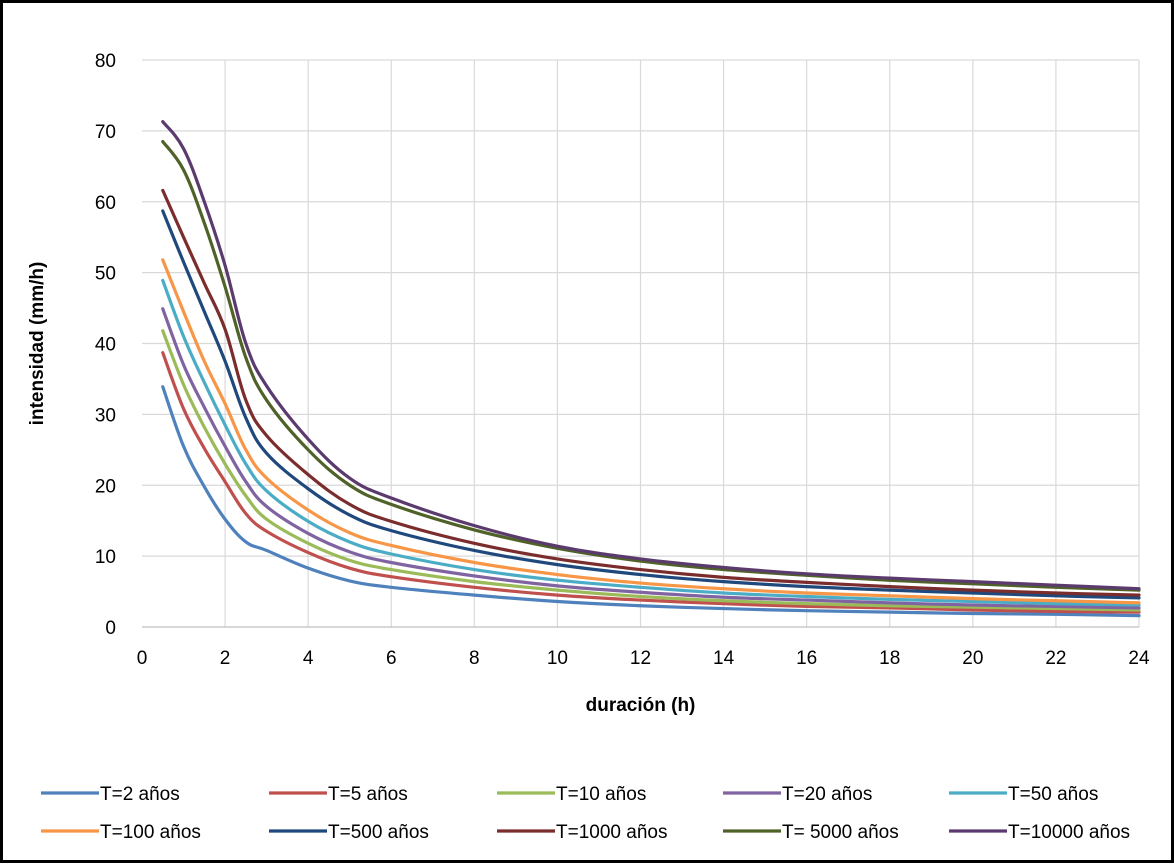  What do you see at coordinates (840, 832) in the screenshot?
I see `legend-label: T= 5000 años` at bounding box center [840, 832].